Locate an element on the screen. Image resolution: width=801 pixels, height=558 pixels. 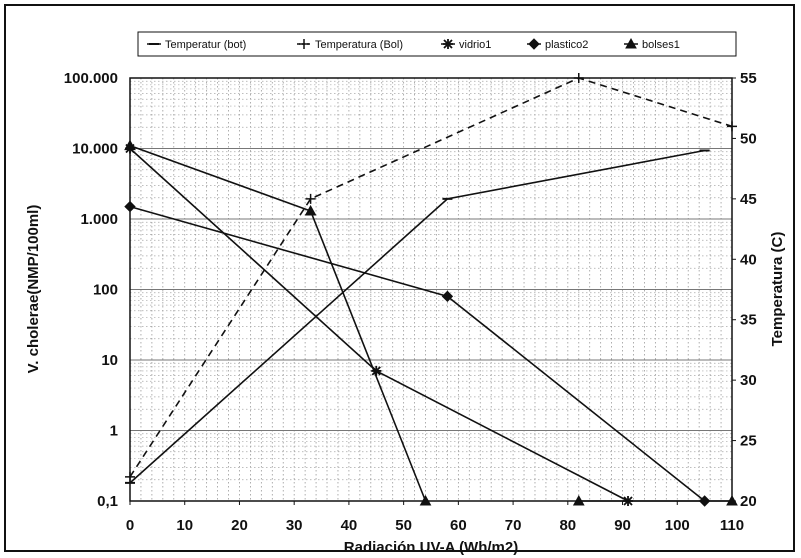
x-tick-label: 10 is located at coordinates (184, 525).